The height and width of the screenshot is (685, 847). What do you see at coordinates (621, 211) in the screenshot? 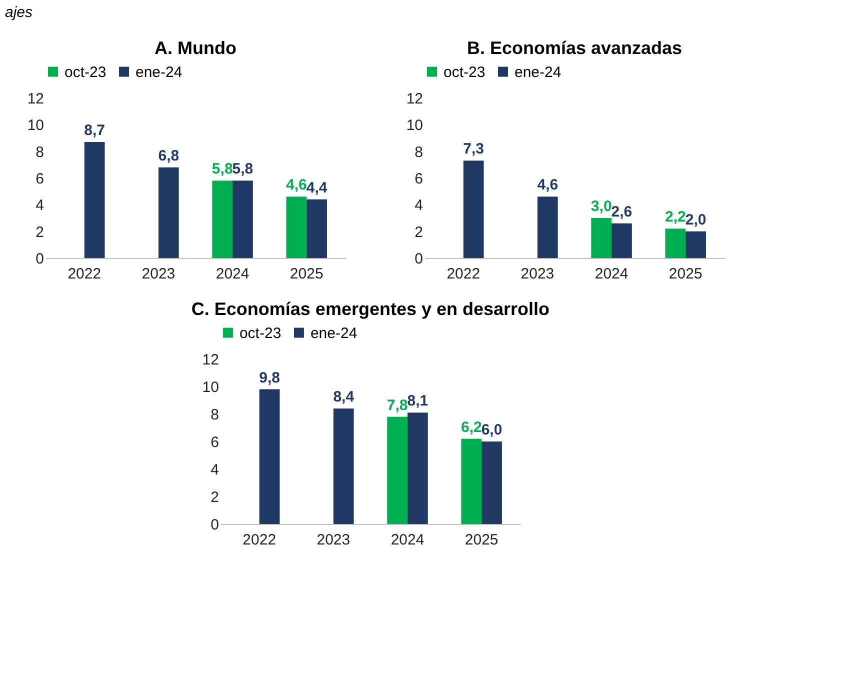
I see `data-label: 2,6` at bounding box center [621, 211].